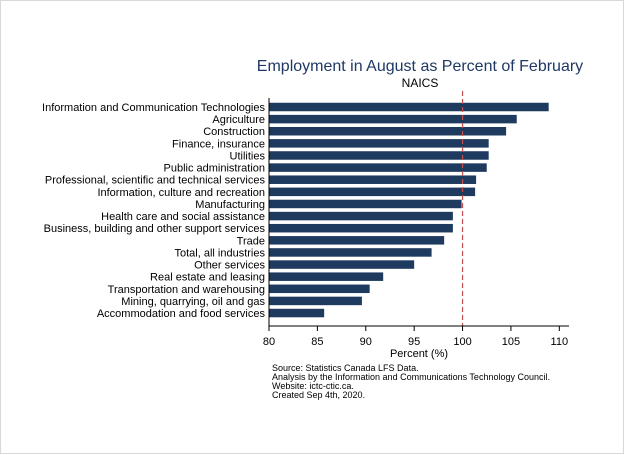 The height and width of the screenshot is (455, 624). I want to click on category-label: Information, culture and recreation, so click(181, 193).